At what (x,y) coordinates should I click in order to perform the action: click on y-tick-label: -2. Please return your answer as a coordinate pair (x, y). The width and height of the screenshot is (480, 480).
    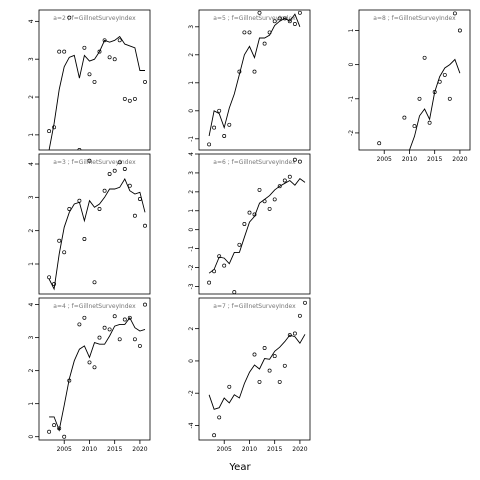
    Looking at the image, I should click on (191, 267).